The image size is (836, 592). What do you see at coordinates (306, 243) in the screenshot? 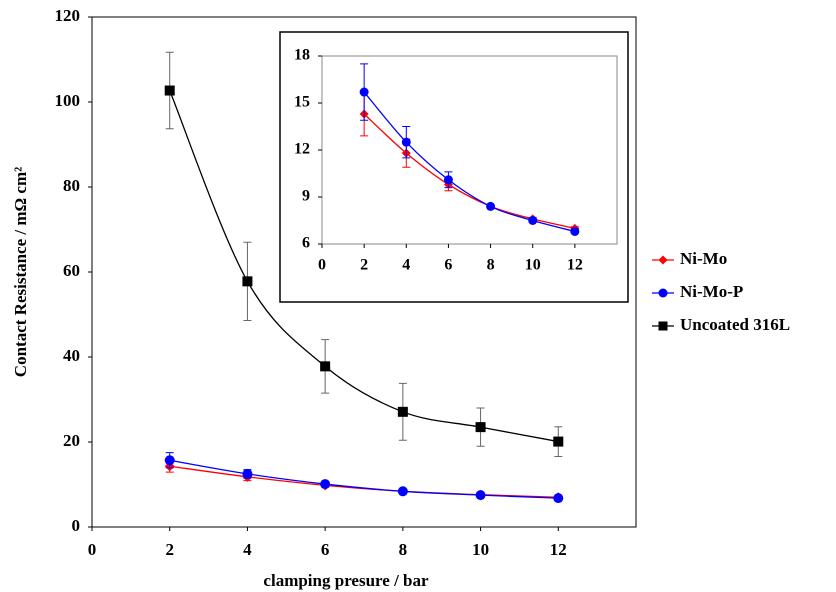
I see `y-tick-label: 6` at bounding box center [306, 243].